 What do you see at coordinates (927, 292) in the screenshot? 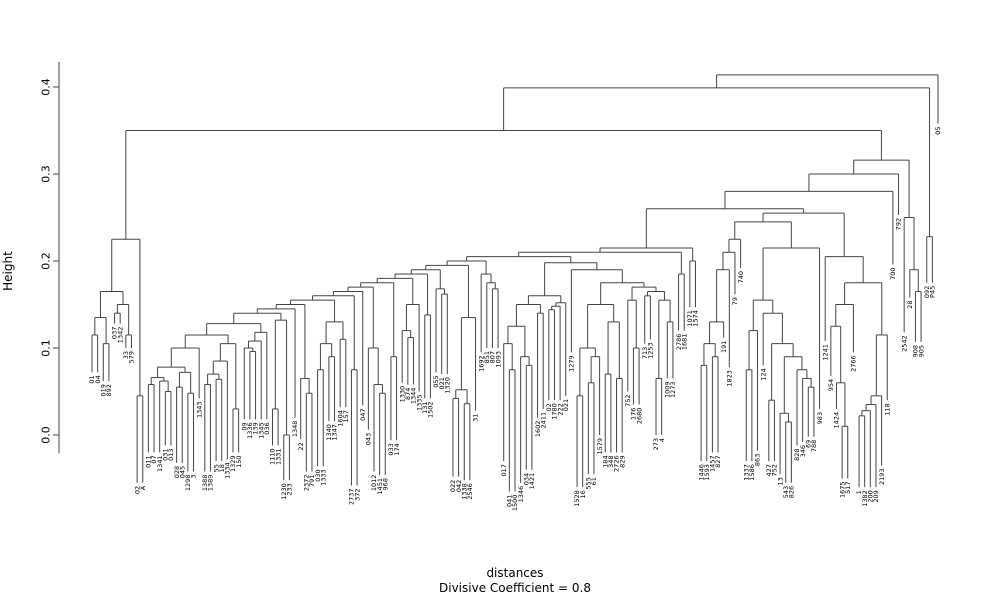
I see `leaf-label: 092` at bounding box center [927, 292].